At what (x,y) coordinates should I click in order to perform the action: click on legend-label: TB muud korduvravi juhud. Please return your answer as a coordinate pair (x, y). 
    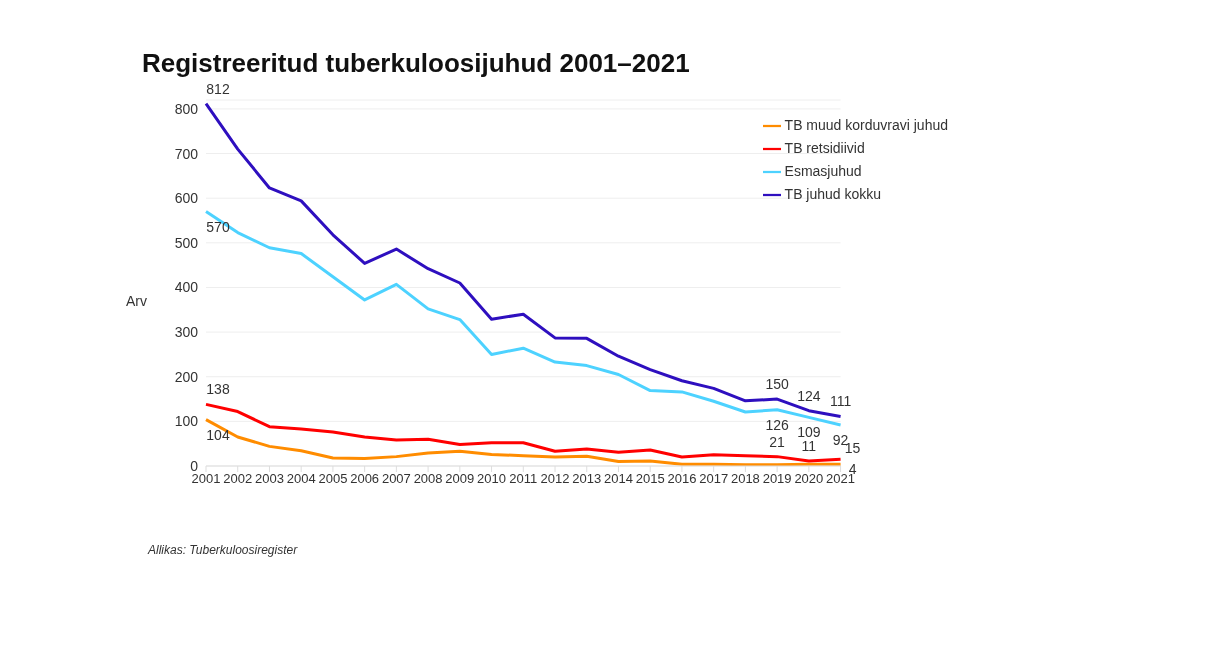
    Looking at the image, I should click on (866, 125).